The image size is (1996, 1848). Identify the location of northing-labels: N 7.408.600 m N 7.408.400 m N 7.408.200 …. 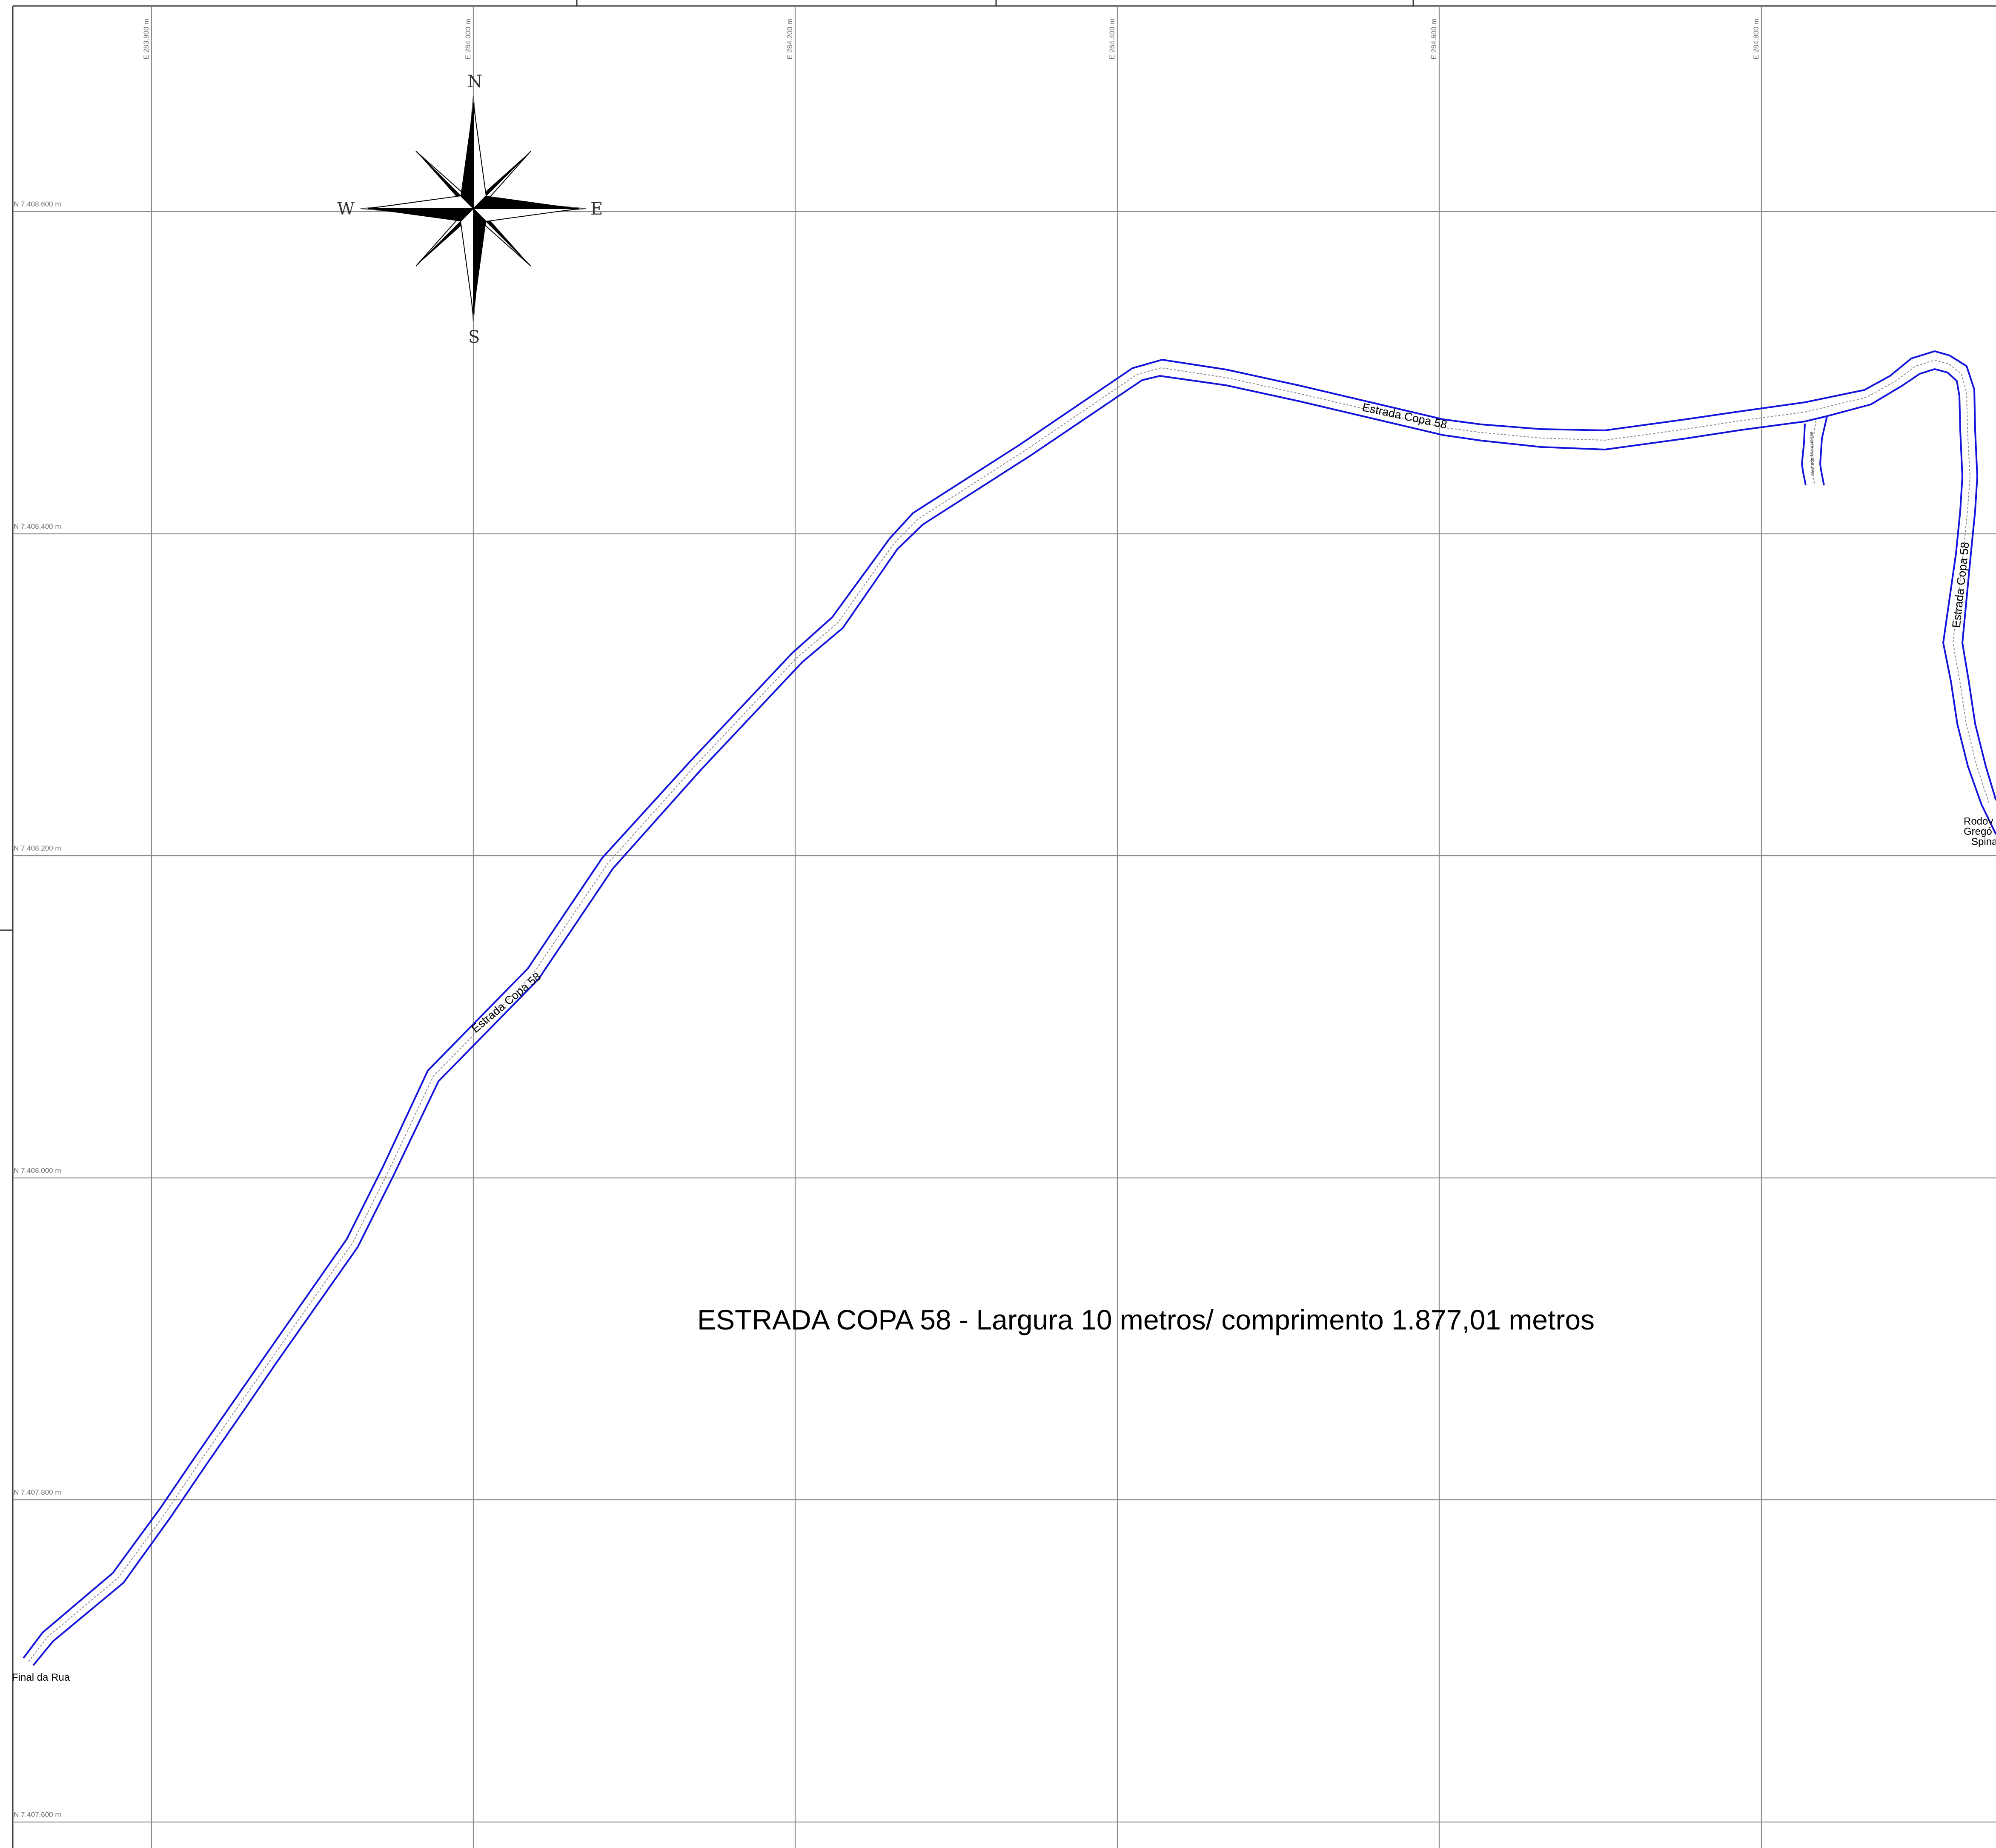
(37, 1009).